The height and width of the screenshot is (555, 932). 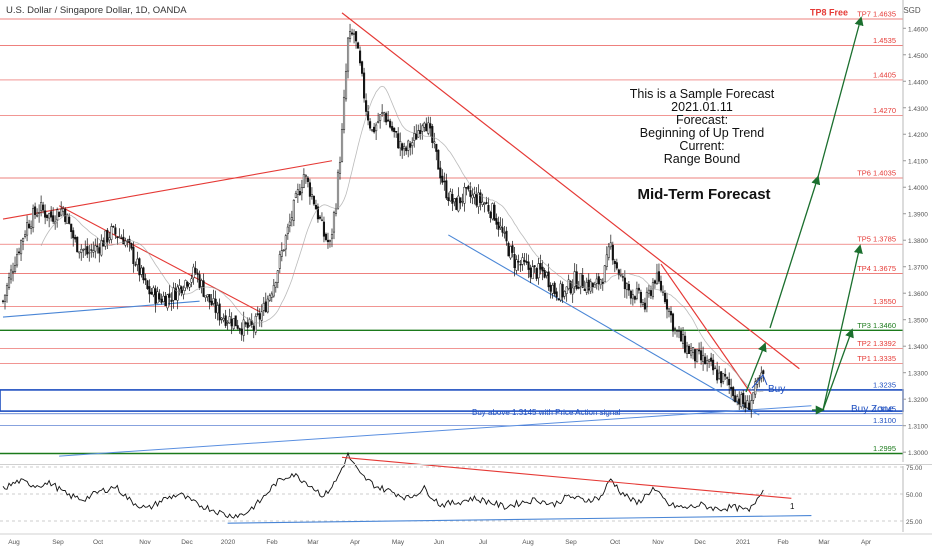 What do you see at coordinates (702, 107) in the screenshot?
I see `forecast-line-2: 2021.01.11` at bounding box center [702, 107].